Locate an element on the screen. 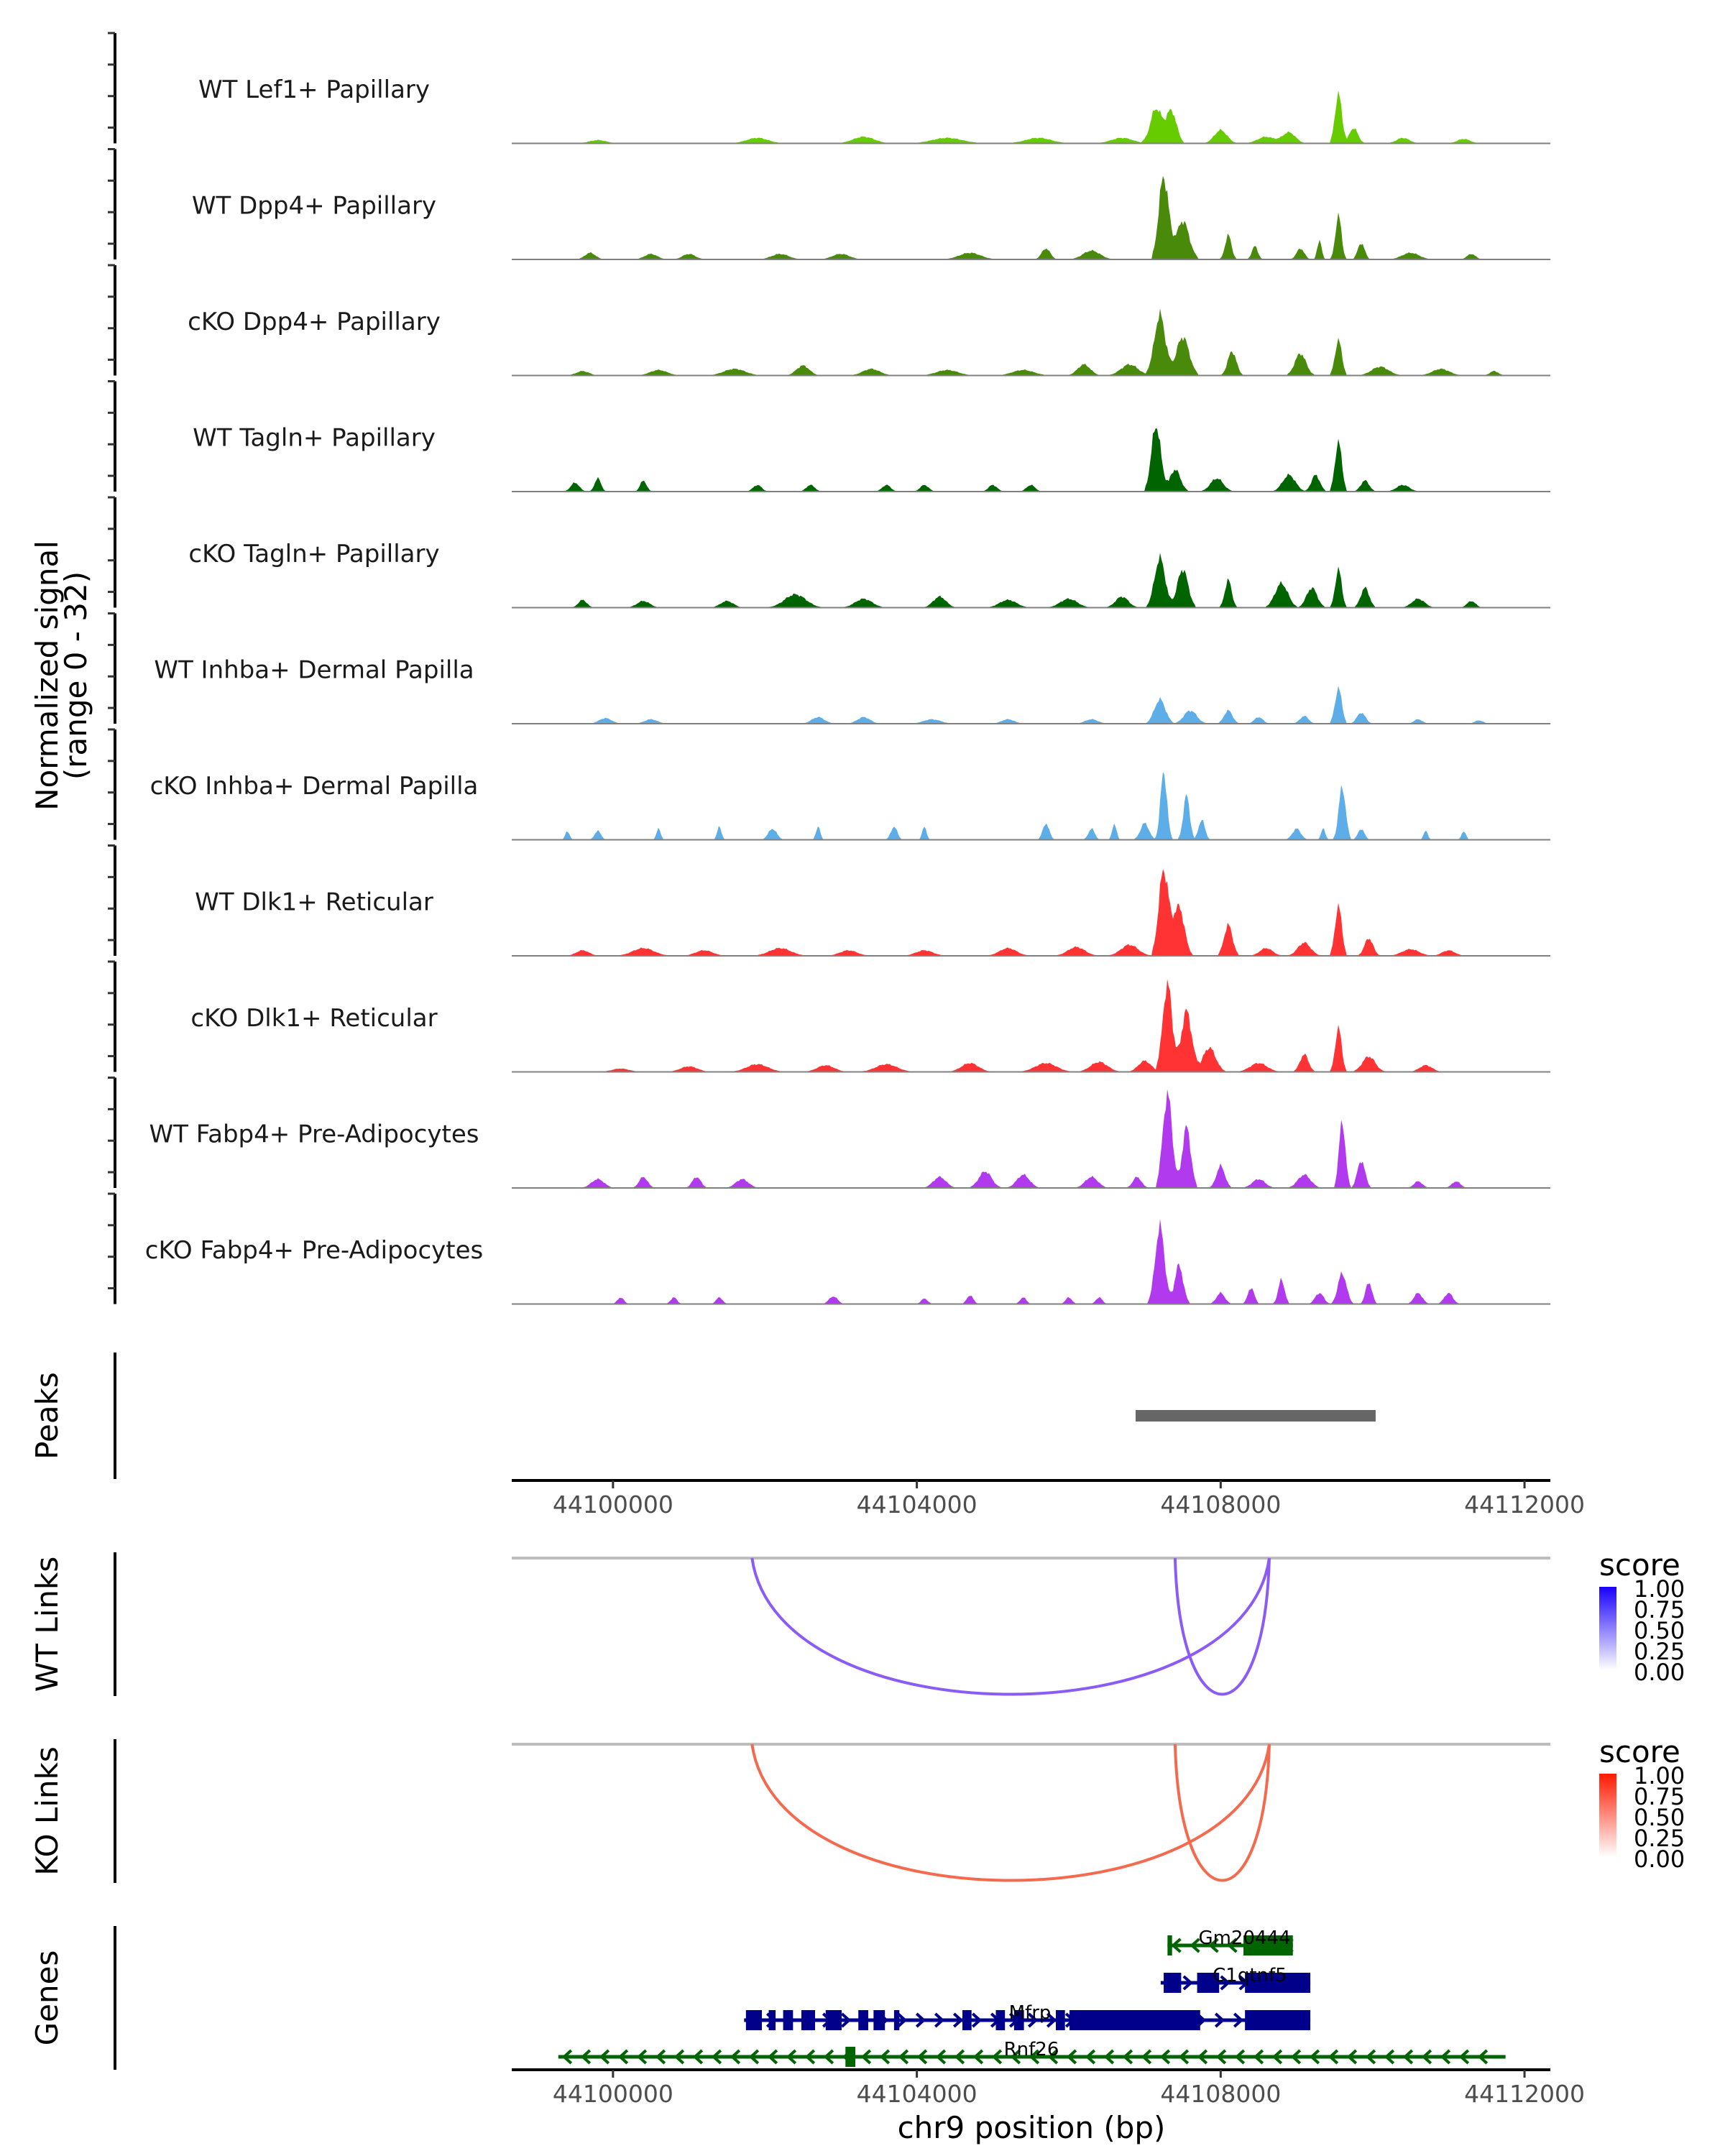  signal-track: cKO Inhba+ Dermal Papilla is located at coordinates (850, 807).